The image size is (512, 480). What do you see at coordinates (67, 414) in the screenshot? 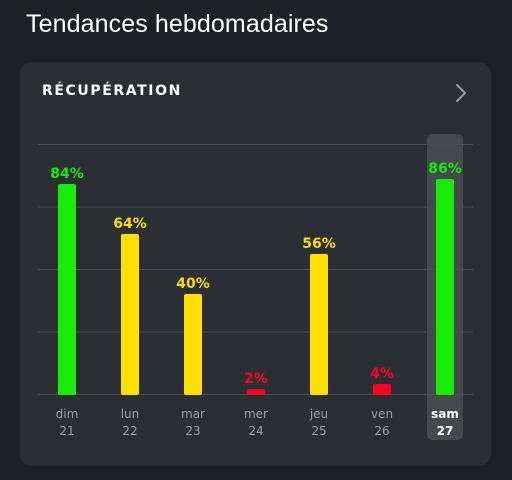
I see `day-label-dim: dim` at bounding box center [67, 414].